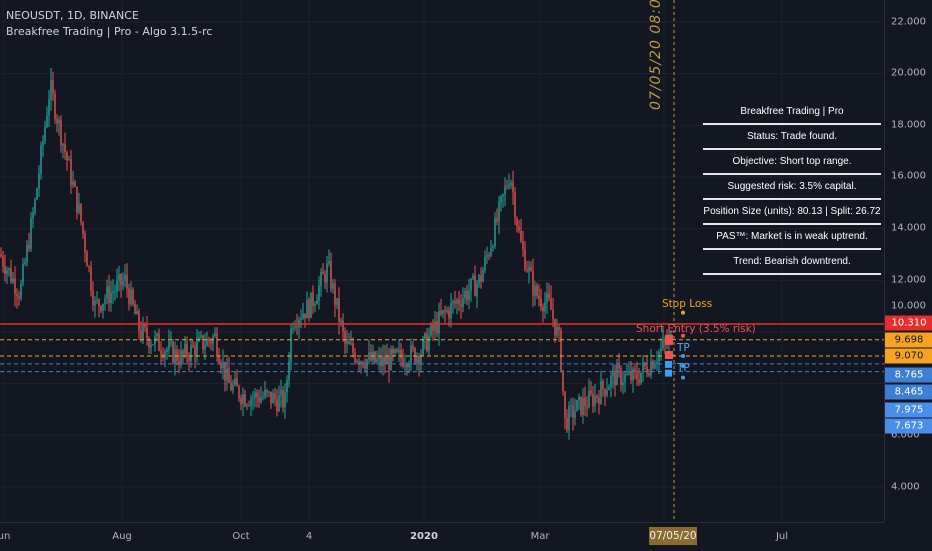 This screenshot has height=551, width=932. Describe the element at coordinates (905, 487) in the screenshot. I see `price-tick: 4.000` at that location.